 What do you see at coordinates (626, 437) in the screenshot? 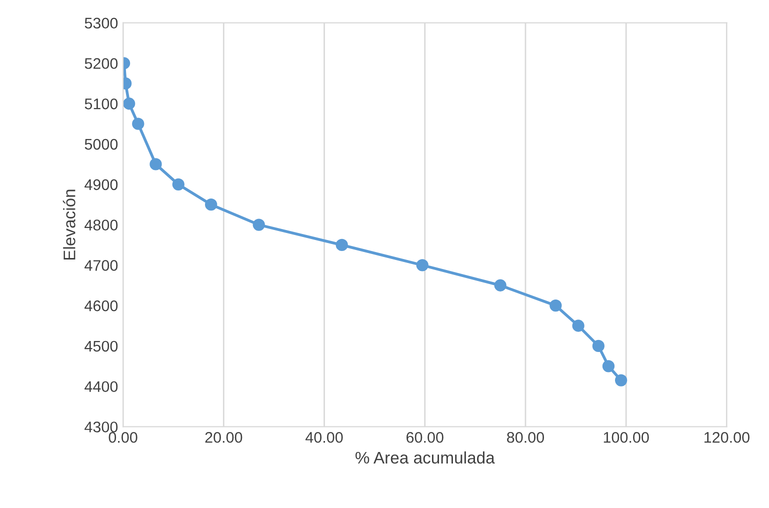
I see `x-tick-label: 100.00` at bounding box center [626, 437].